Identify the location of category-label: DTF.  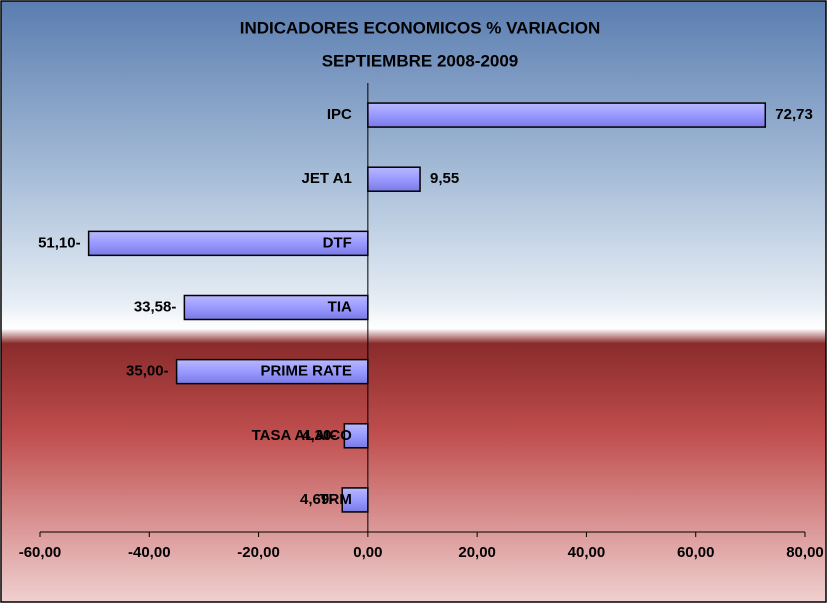
(337, 242).